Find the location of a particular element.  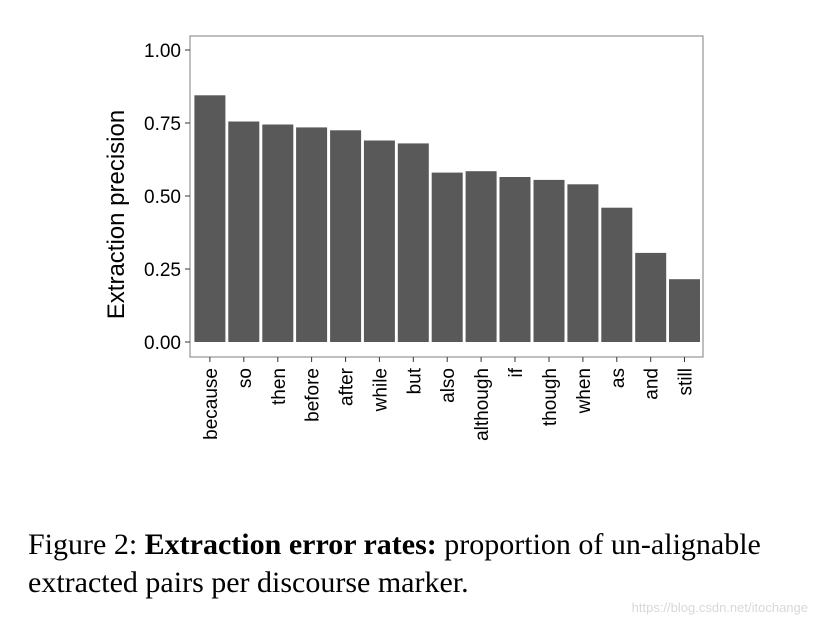

bar-also is located at coordinates (447, 257).